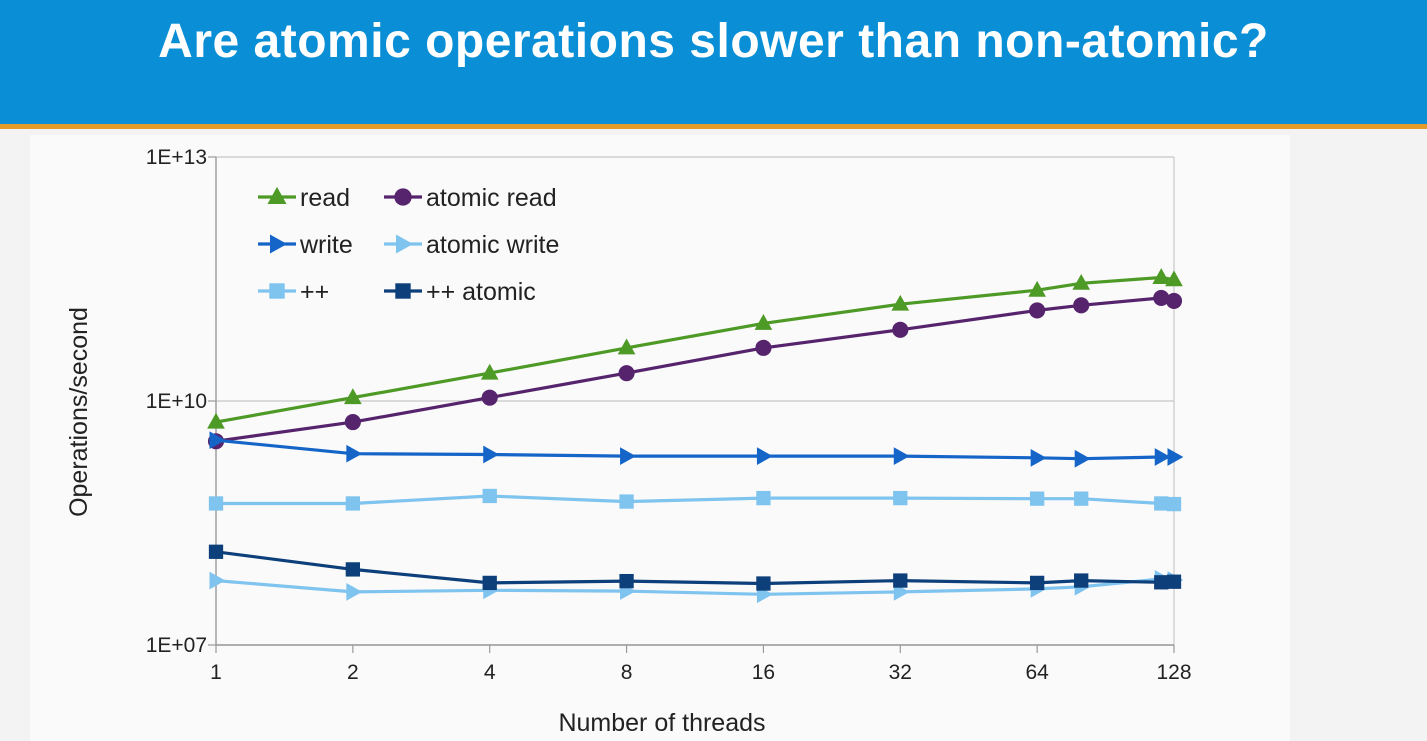  I want to click on series-atomic-read, so click(695, 369).